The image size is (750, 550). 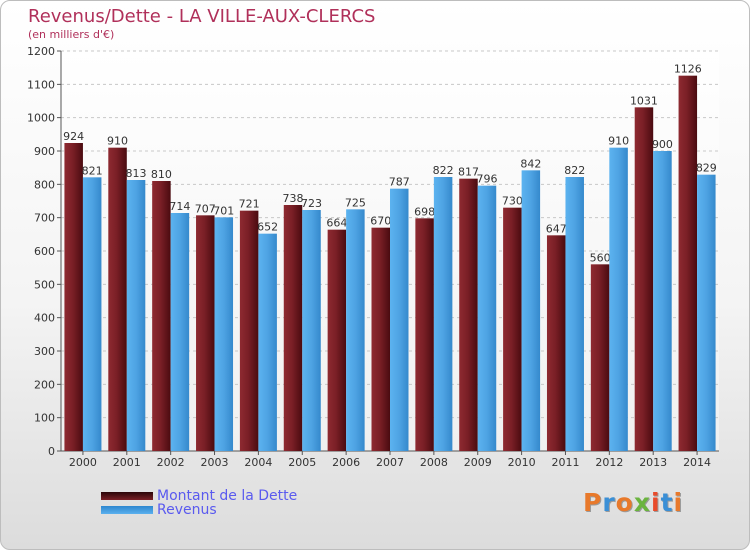 I want to click on proxiti-logo: Proxiti, so click(x=633, y=502).